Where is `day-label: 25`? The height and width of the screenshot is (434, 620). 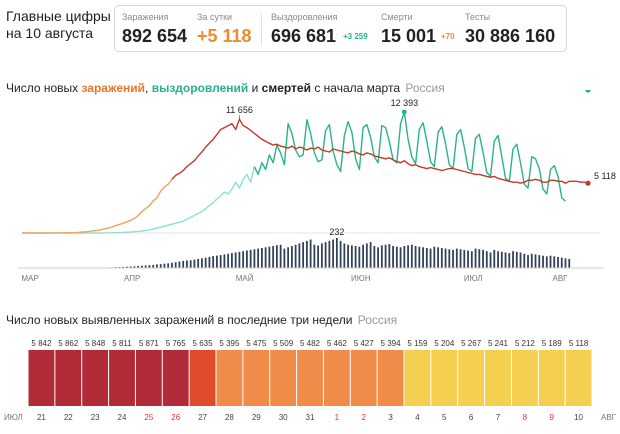
day-label: 25 is located at coordinates (148, 417).